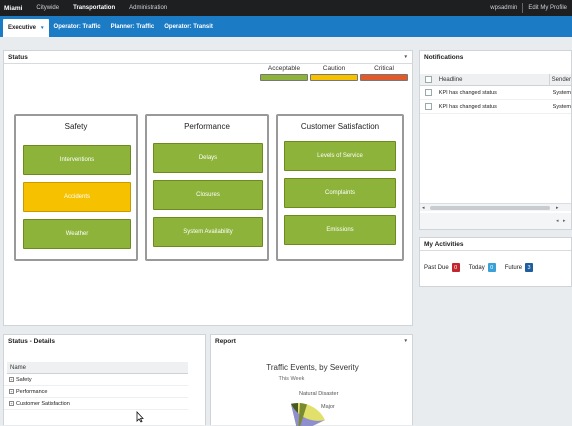 The width and height of the screenshot is (572, 426). What do you see at coordinates (96, 392) in the screenshot?
I see `tree-row-performance: + Performance` at bounding box center [96, 392].